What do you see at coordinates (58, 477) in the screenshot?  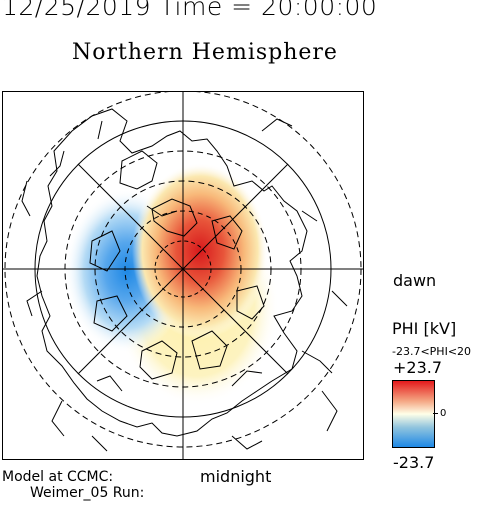 I see `model-label: Model at CCMC:` at bounding box center [58, 477].